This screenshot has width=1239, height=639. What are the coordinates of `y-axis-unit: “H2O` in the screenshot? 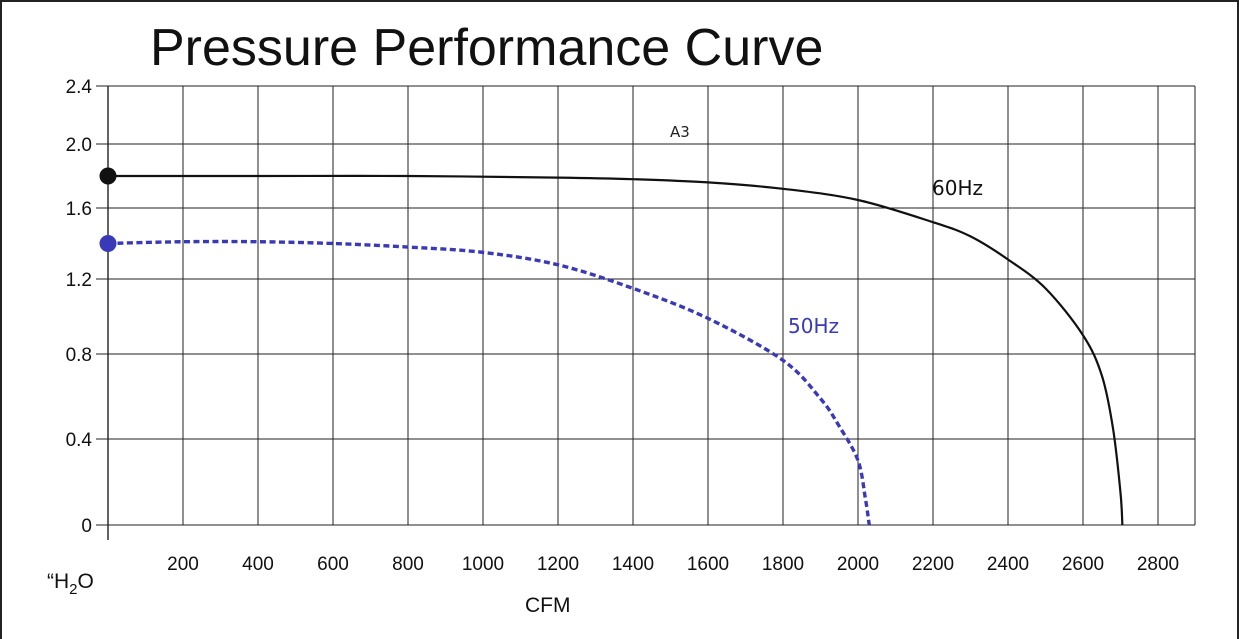 It's located at (70, 584).